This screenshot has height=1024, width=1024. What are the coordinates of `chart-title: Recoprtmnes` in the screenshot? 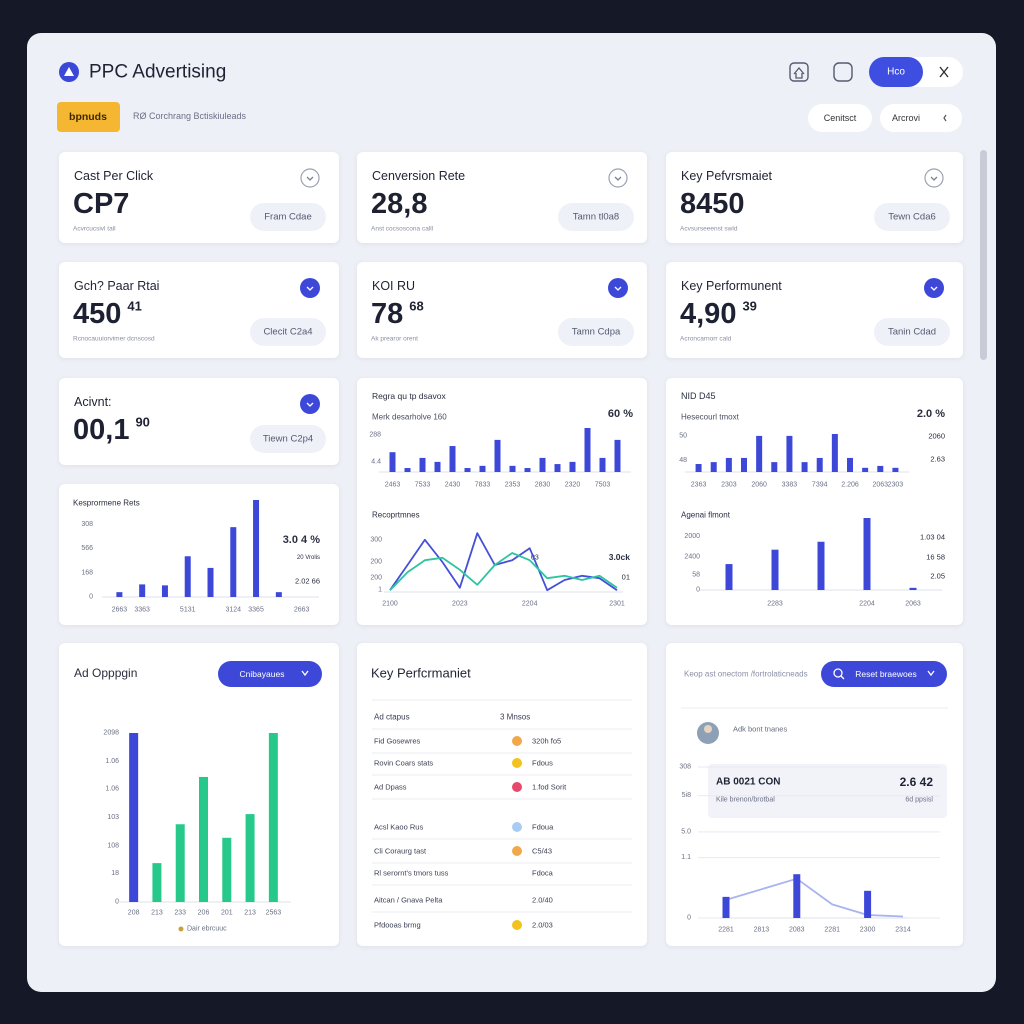 It's located at (396, 515).